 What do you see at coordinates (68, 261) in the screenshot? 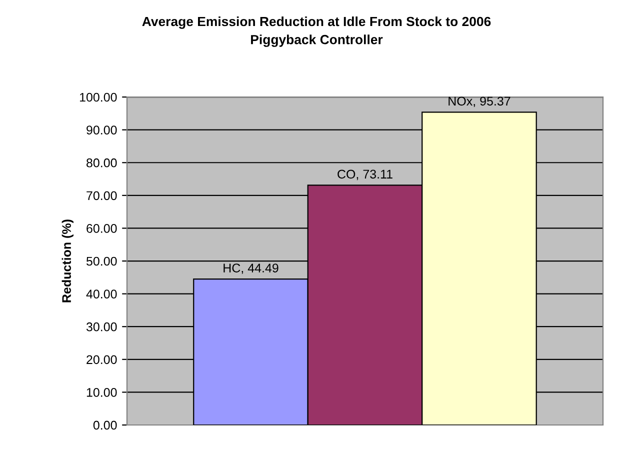
I see `y-axis-title: Reduction (%)` at bounding box center [68, 261].